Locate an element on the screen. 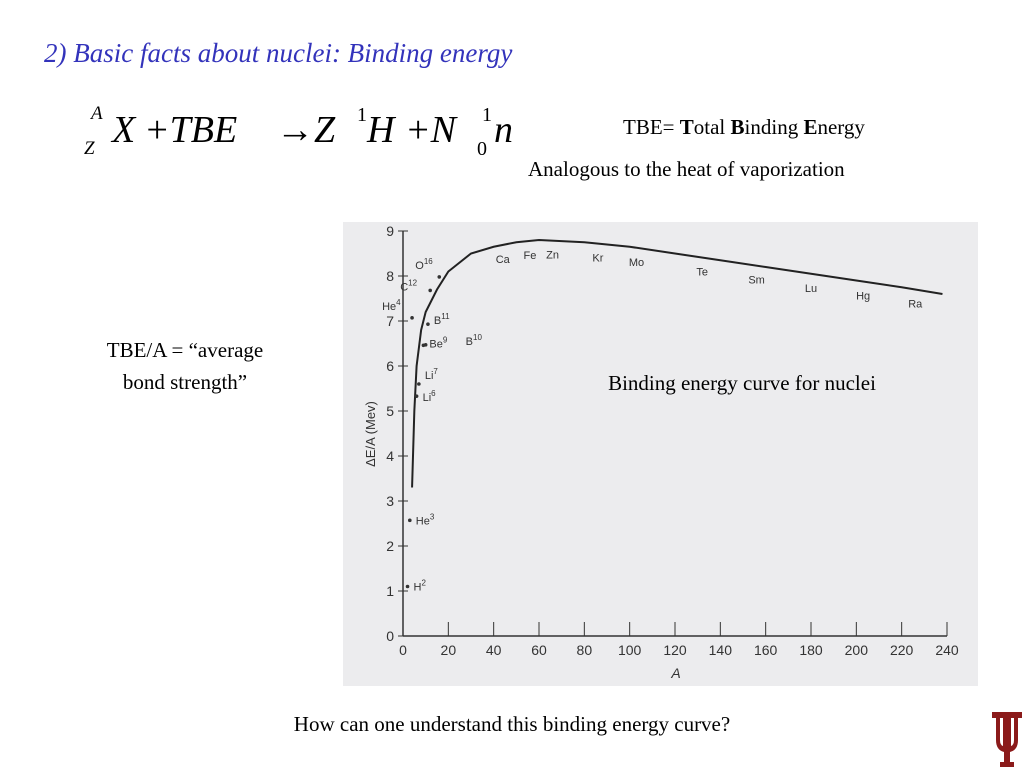  note-line: TBE/A = “average is located at coordinates (185, 350).